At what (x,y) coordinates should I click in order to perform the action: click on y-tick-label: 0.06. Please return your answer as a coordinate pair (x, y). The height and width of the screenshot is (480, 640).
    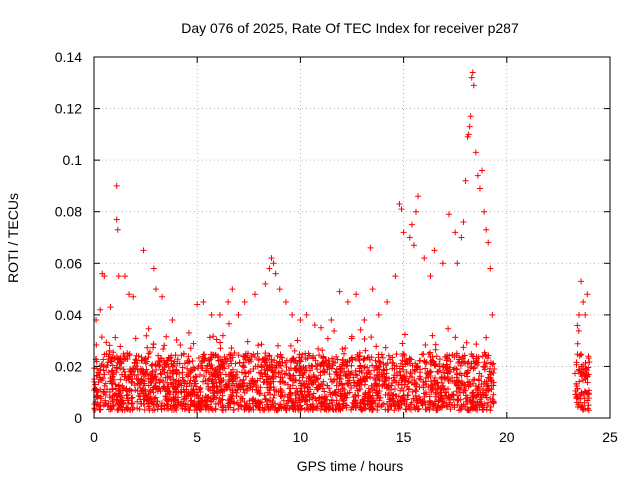
    Looking at the image, I should click on (68, 263).